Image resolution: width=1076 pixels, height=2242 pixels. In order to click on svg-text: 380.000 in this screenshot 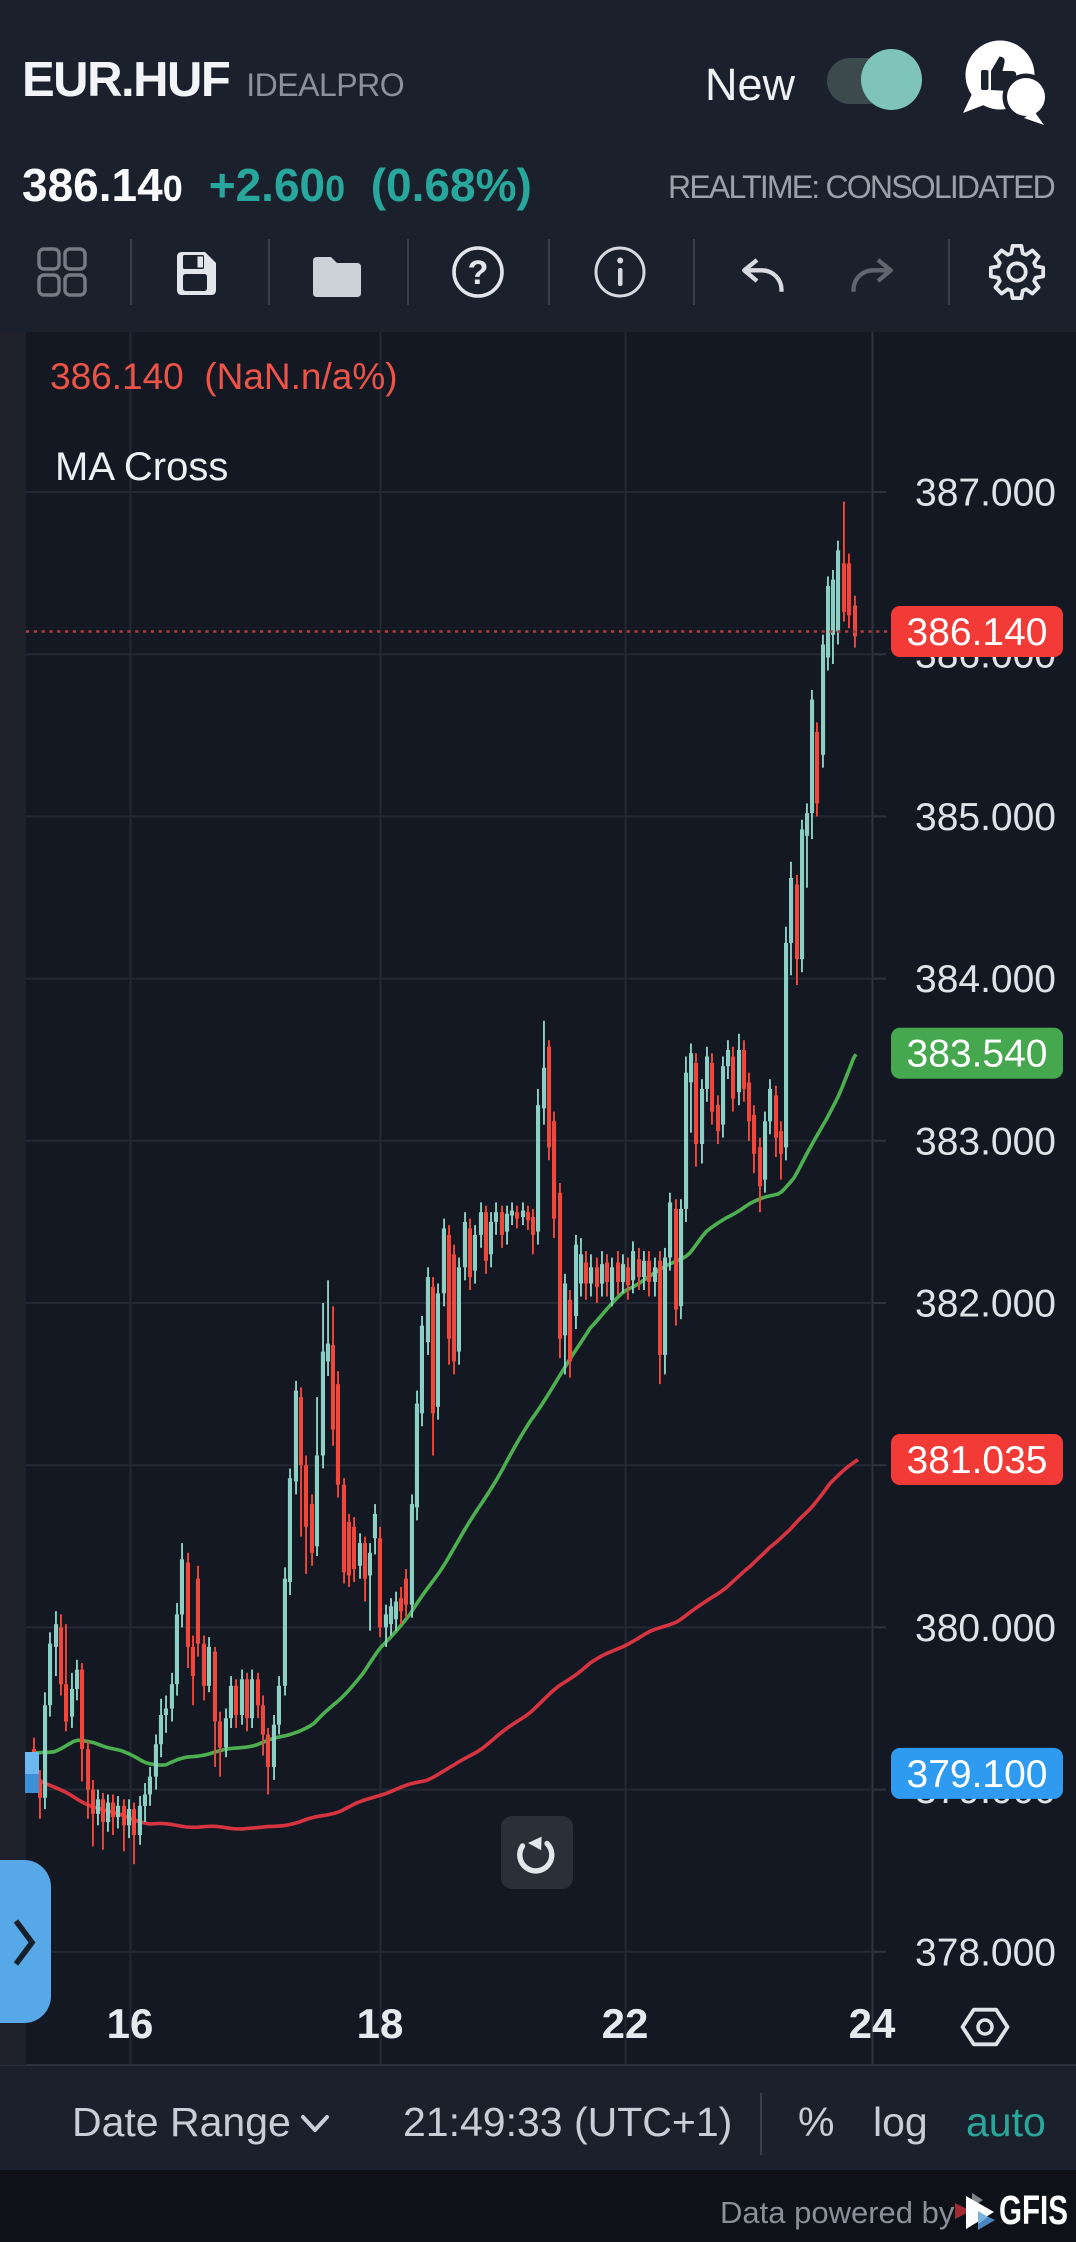, I will do `click(985, 1628)`.